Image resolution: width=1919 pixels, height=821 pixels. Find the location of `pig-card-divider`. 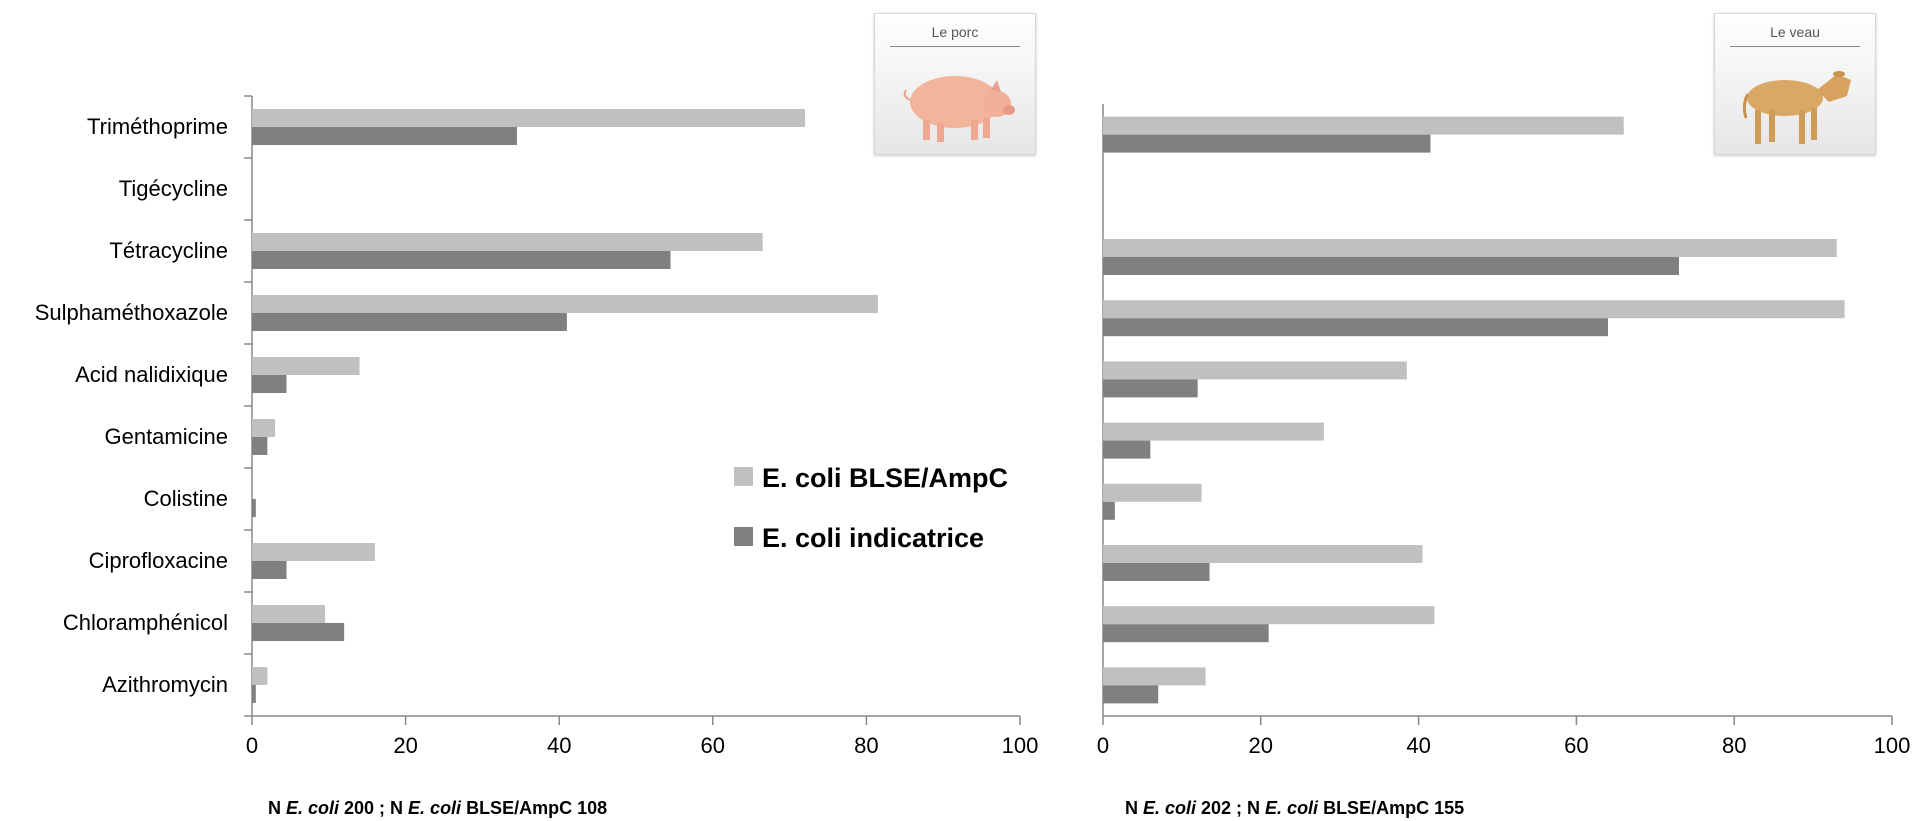

pig-card-divider is located at coordinates (955, 46).